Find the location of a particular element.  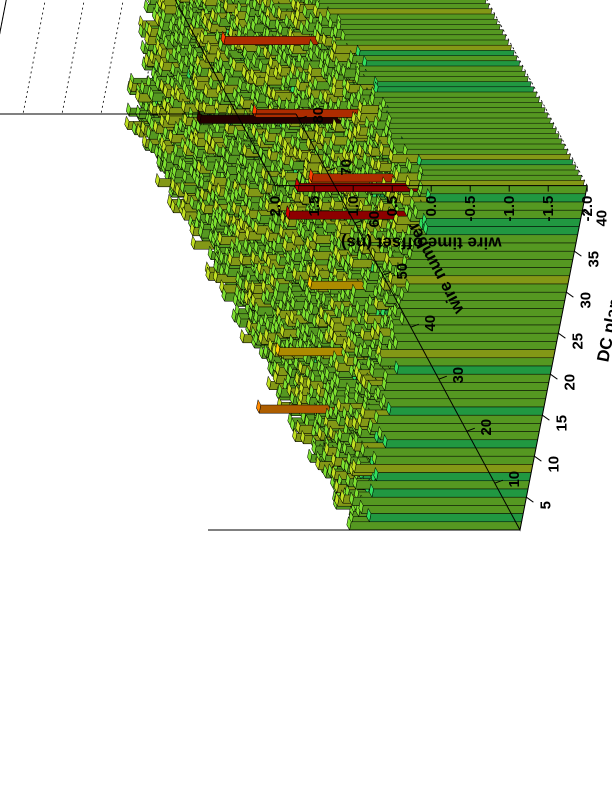

plane-tick-label: 35 is located at coordinates (593, 259).